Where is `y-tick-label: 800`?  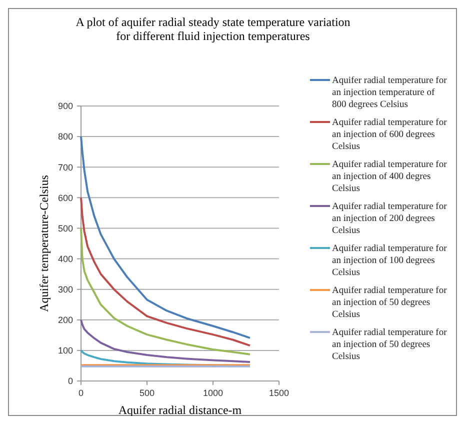 y-tick-label: 800 is located at coordinates (65, 137).